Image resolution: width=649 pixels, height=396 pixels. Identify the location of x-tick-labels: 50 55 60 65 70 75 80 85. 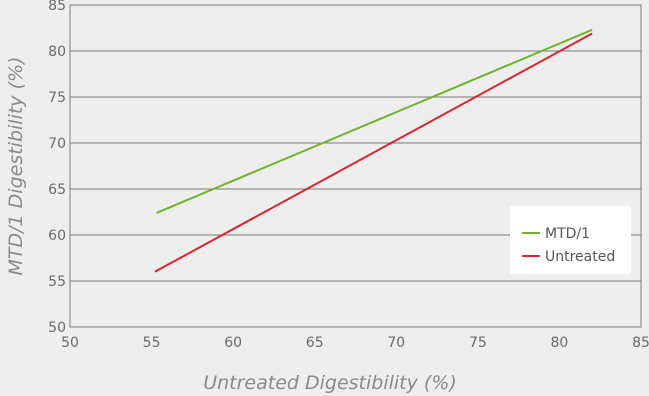
(355, 343).